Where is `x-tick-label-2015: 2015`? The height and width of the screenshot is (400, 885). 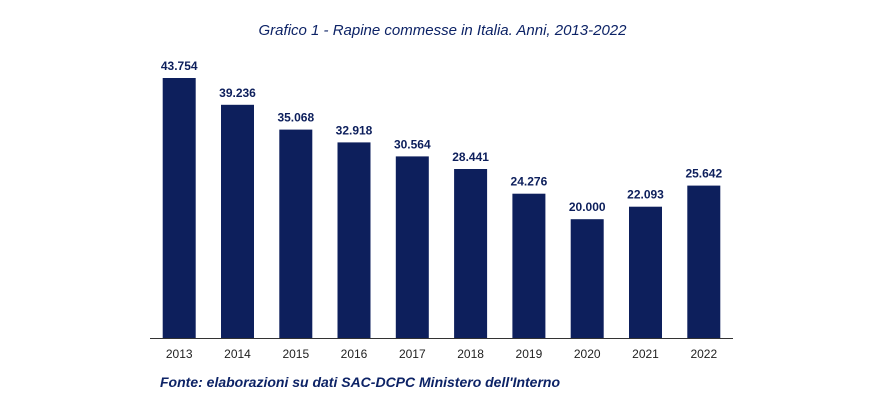 x-tick-label-2015: 2015 is located at coordinates (295, 354).